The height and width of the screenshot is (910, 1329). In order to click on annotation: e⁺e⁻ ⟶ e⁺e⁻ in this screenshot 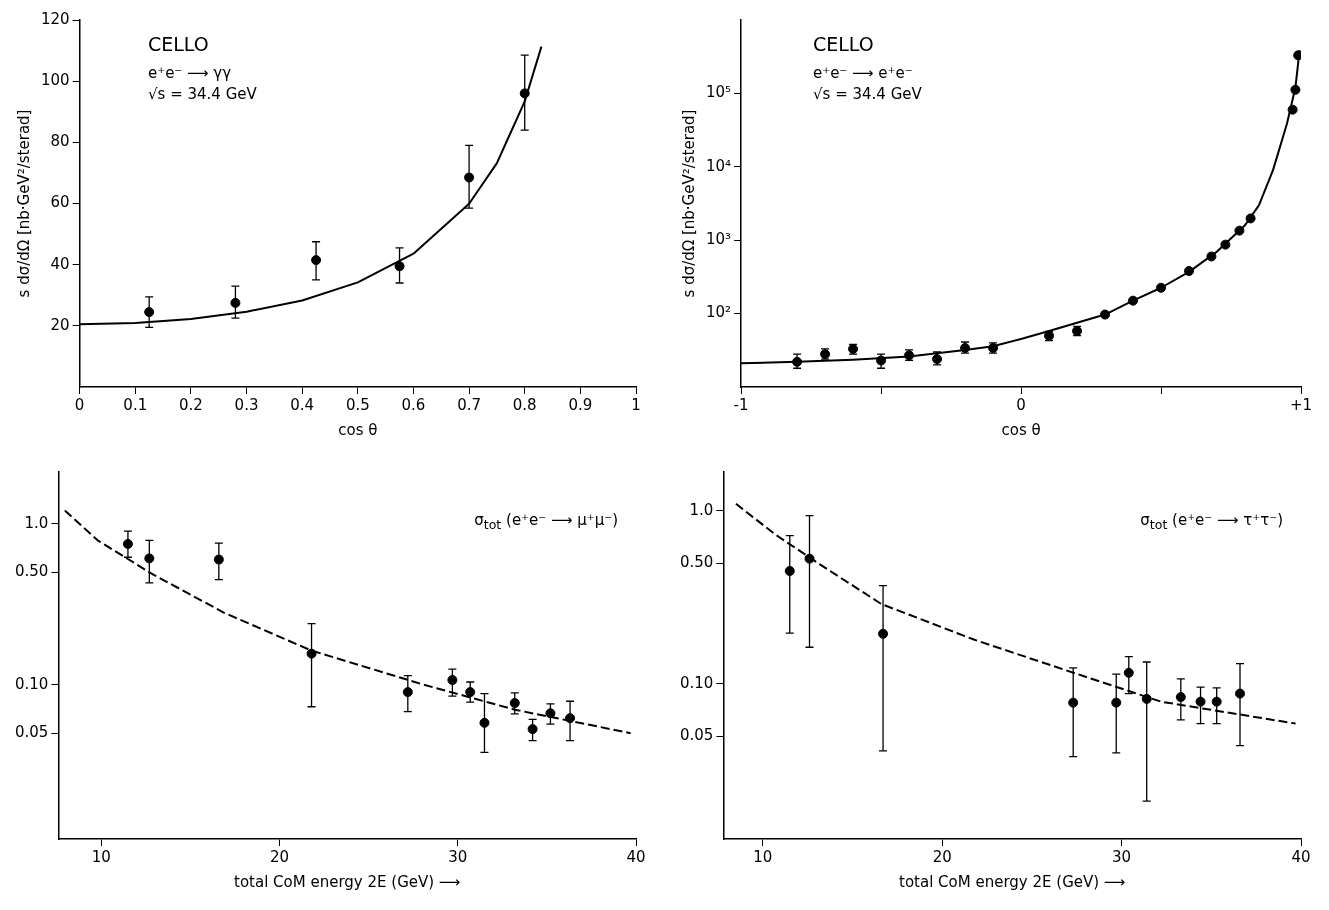, I will do `click(863, 73)`.